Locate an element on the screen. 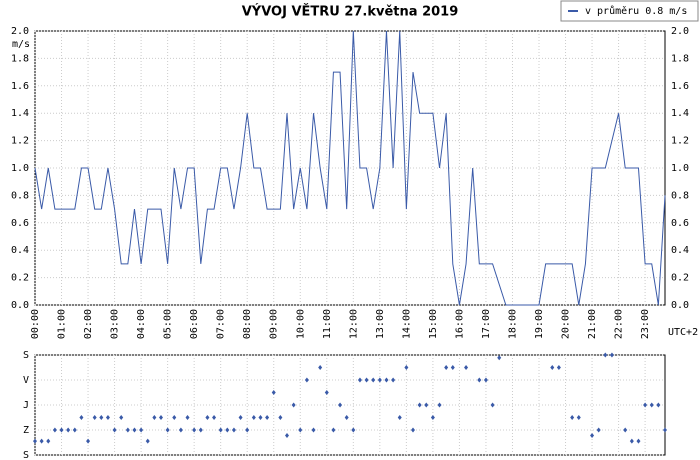 This screenshot has height=460, width=700. x-tick-label: 05:00 is located at coordinates (168, 324).